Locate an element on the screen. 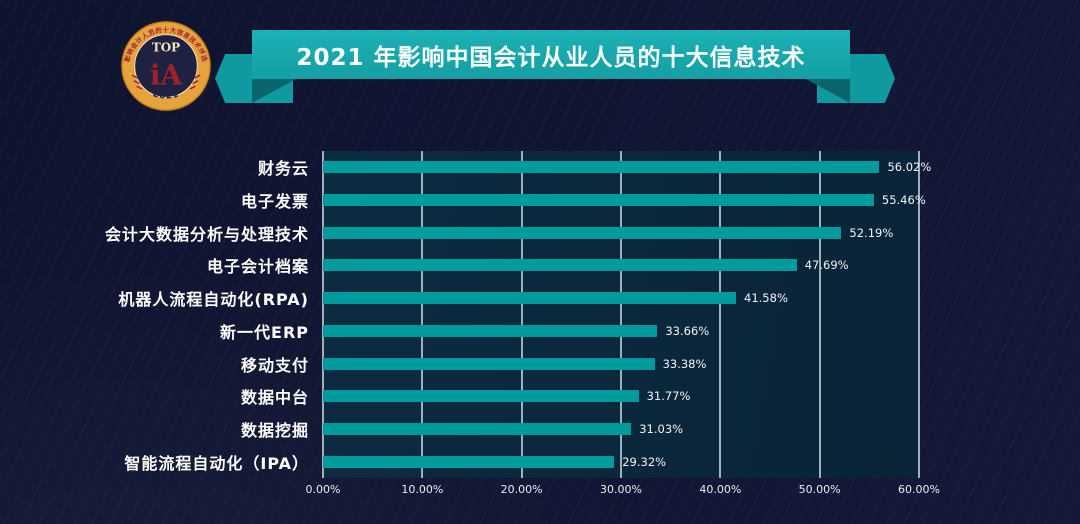 The width and height of the screenshot is (1080, 524). value-label: 31.03% is located at coordinates (661, 428).